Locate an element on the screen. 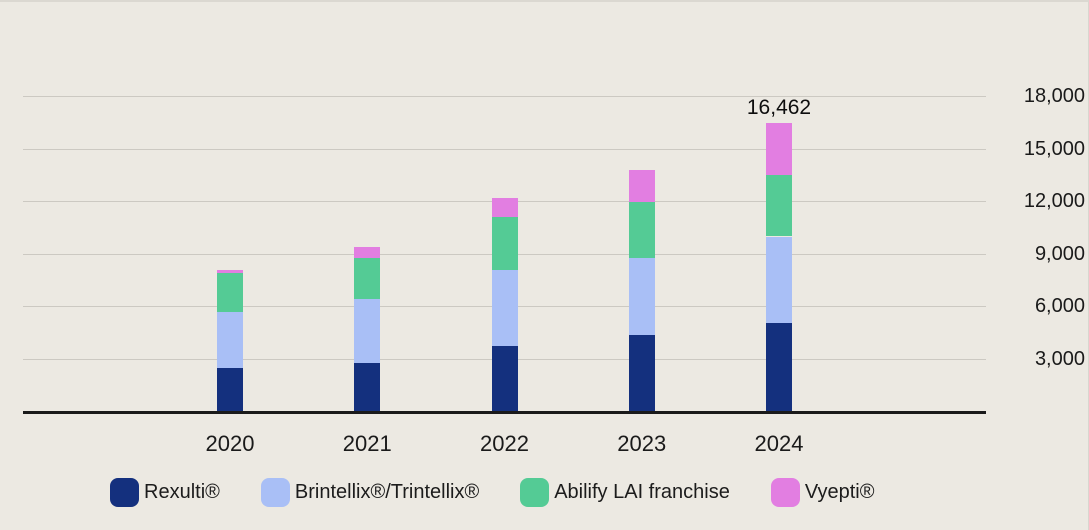  x-axis-tick-label: 2020 is located at coordinates (230, 443).